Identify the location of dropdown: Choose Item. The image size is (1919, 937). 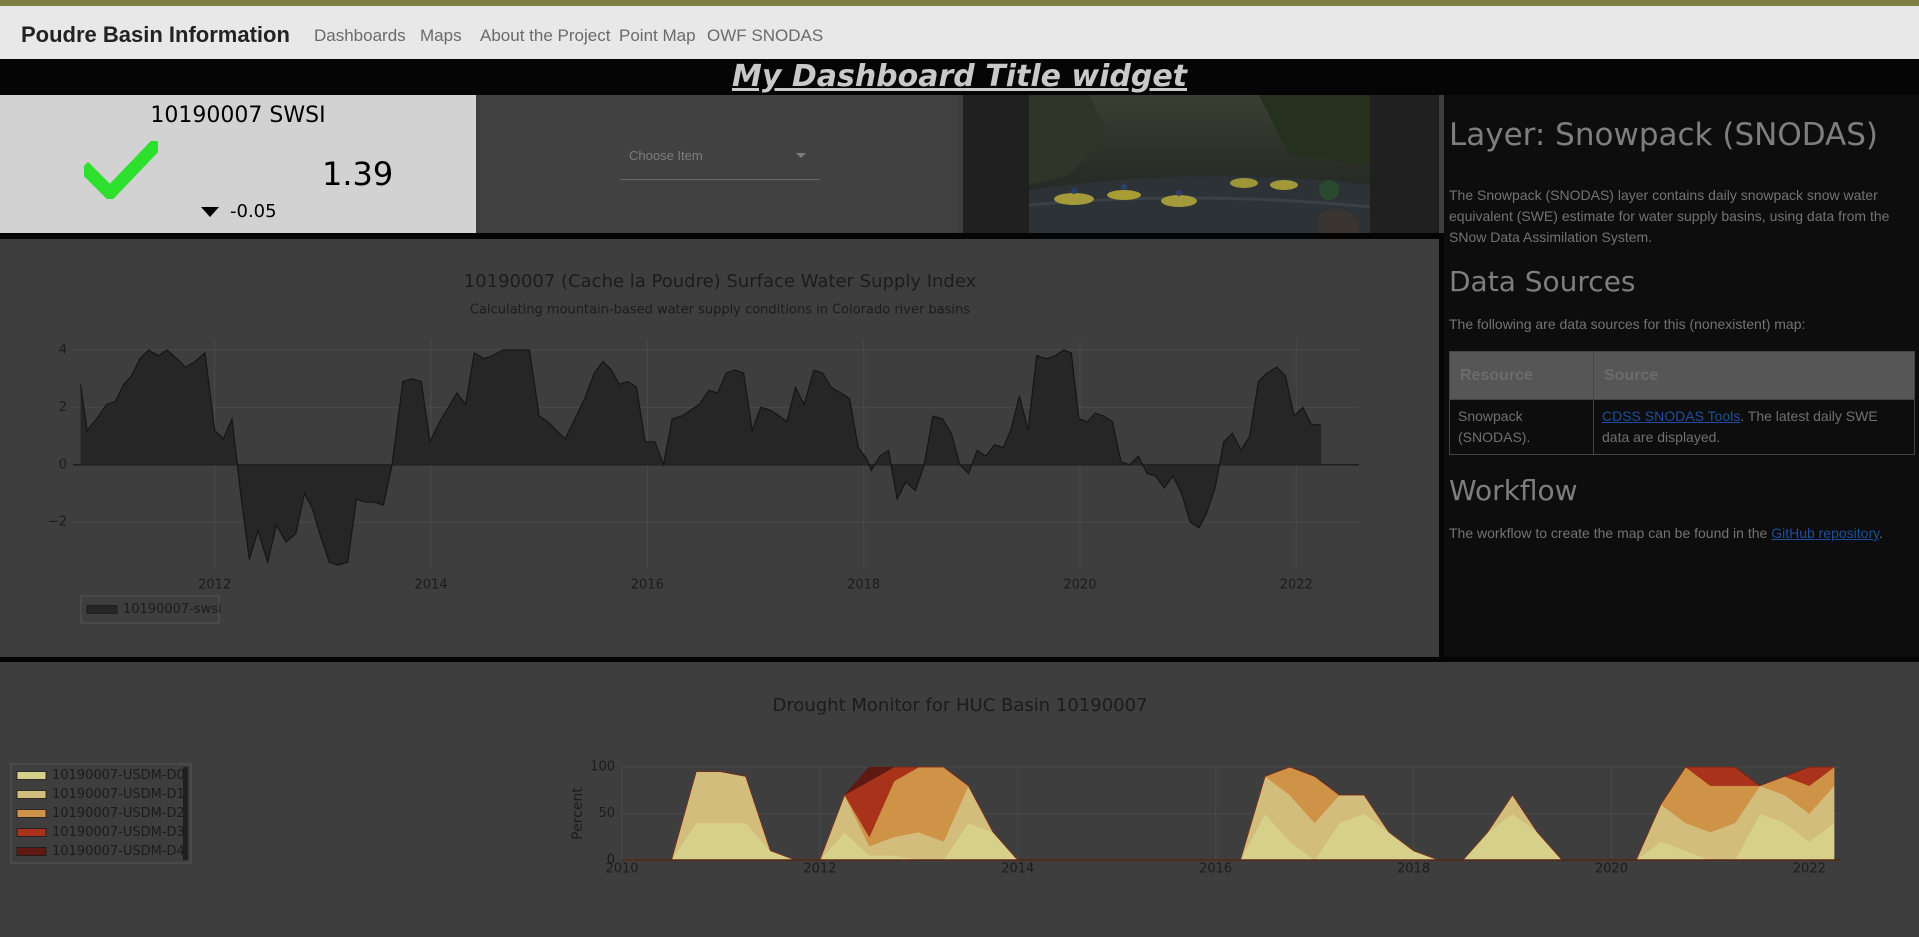
(720, 156).